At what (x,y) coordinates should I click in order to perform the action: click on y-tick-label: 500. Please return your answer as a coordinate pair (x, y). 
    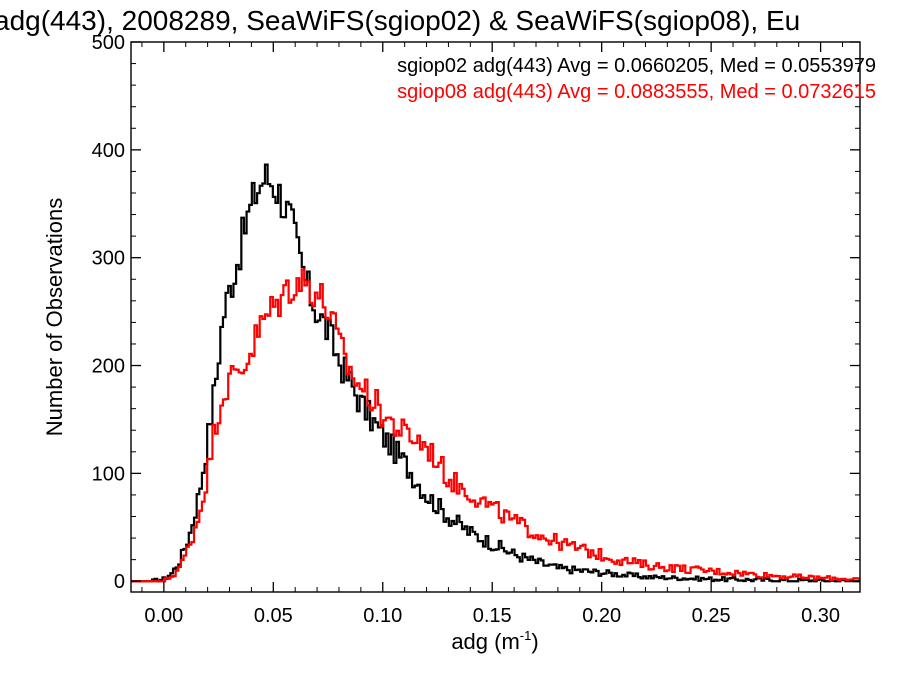
    Looking at the image, I should click on (108, 43).